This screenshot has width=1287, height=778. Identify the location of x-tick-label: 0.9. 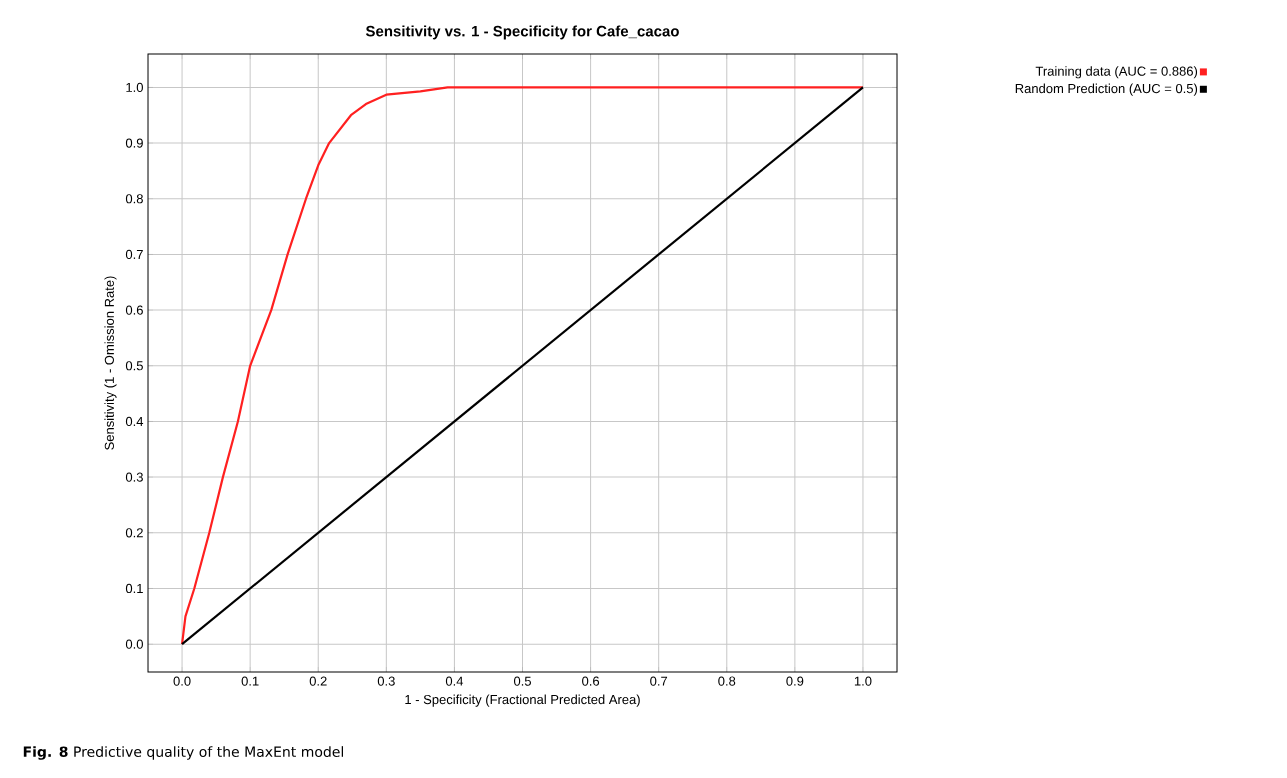
(795, 681).